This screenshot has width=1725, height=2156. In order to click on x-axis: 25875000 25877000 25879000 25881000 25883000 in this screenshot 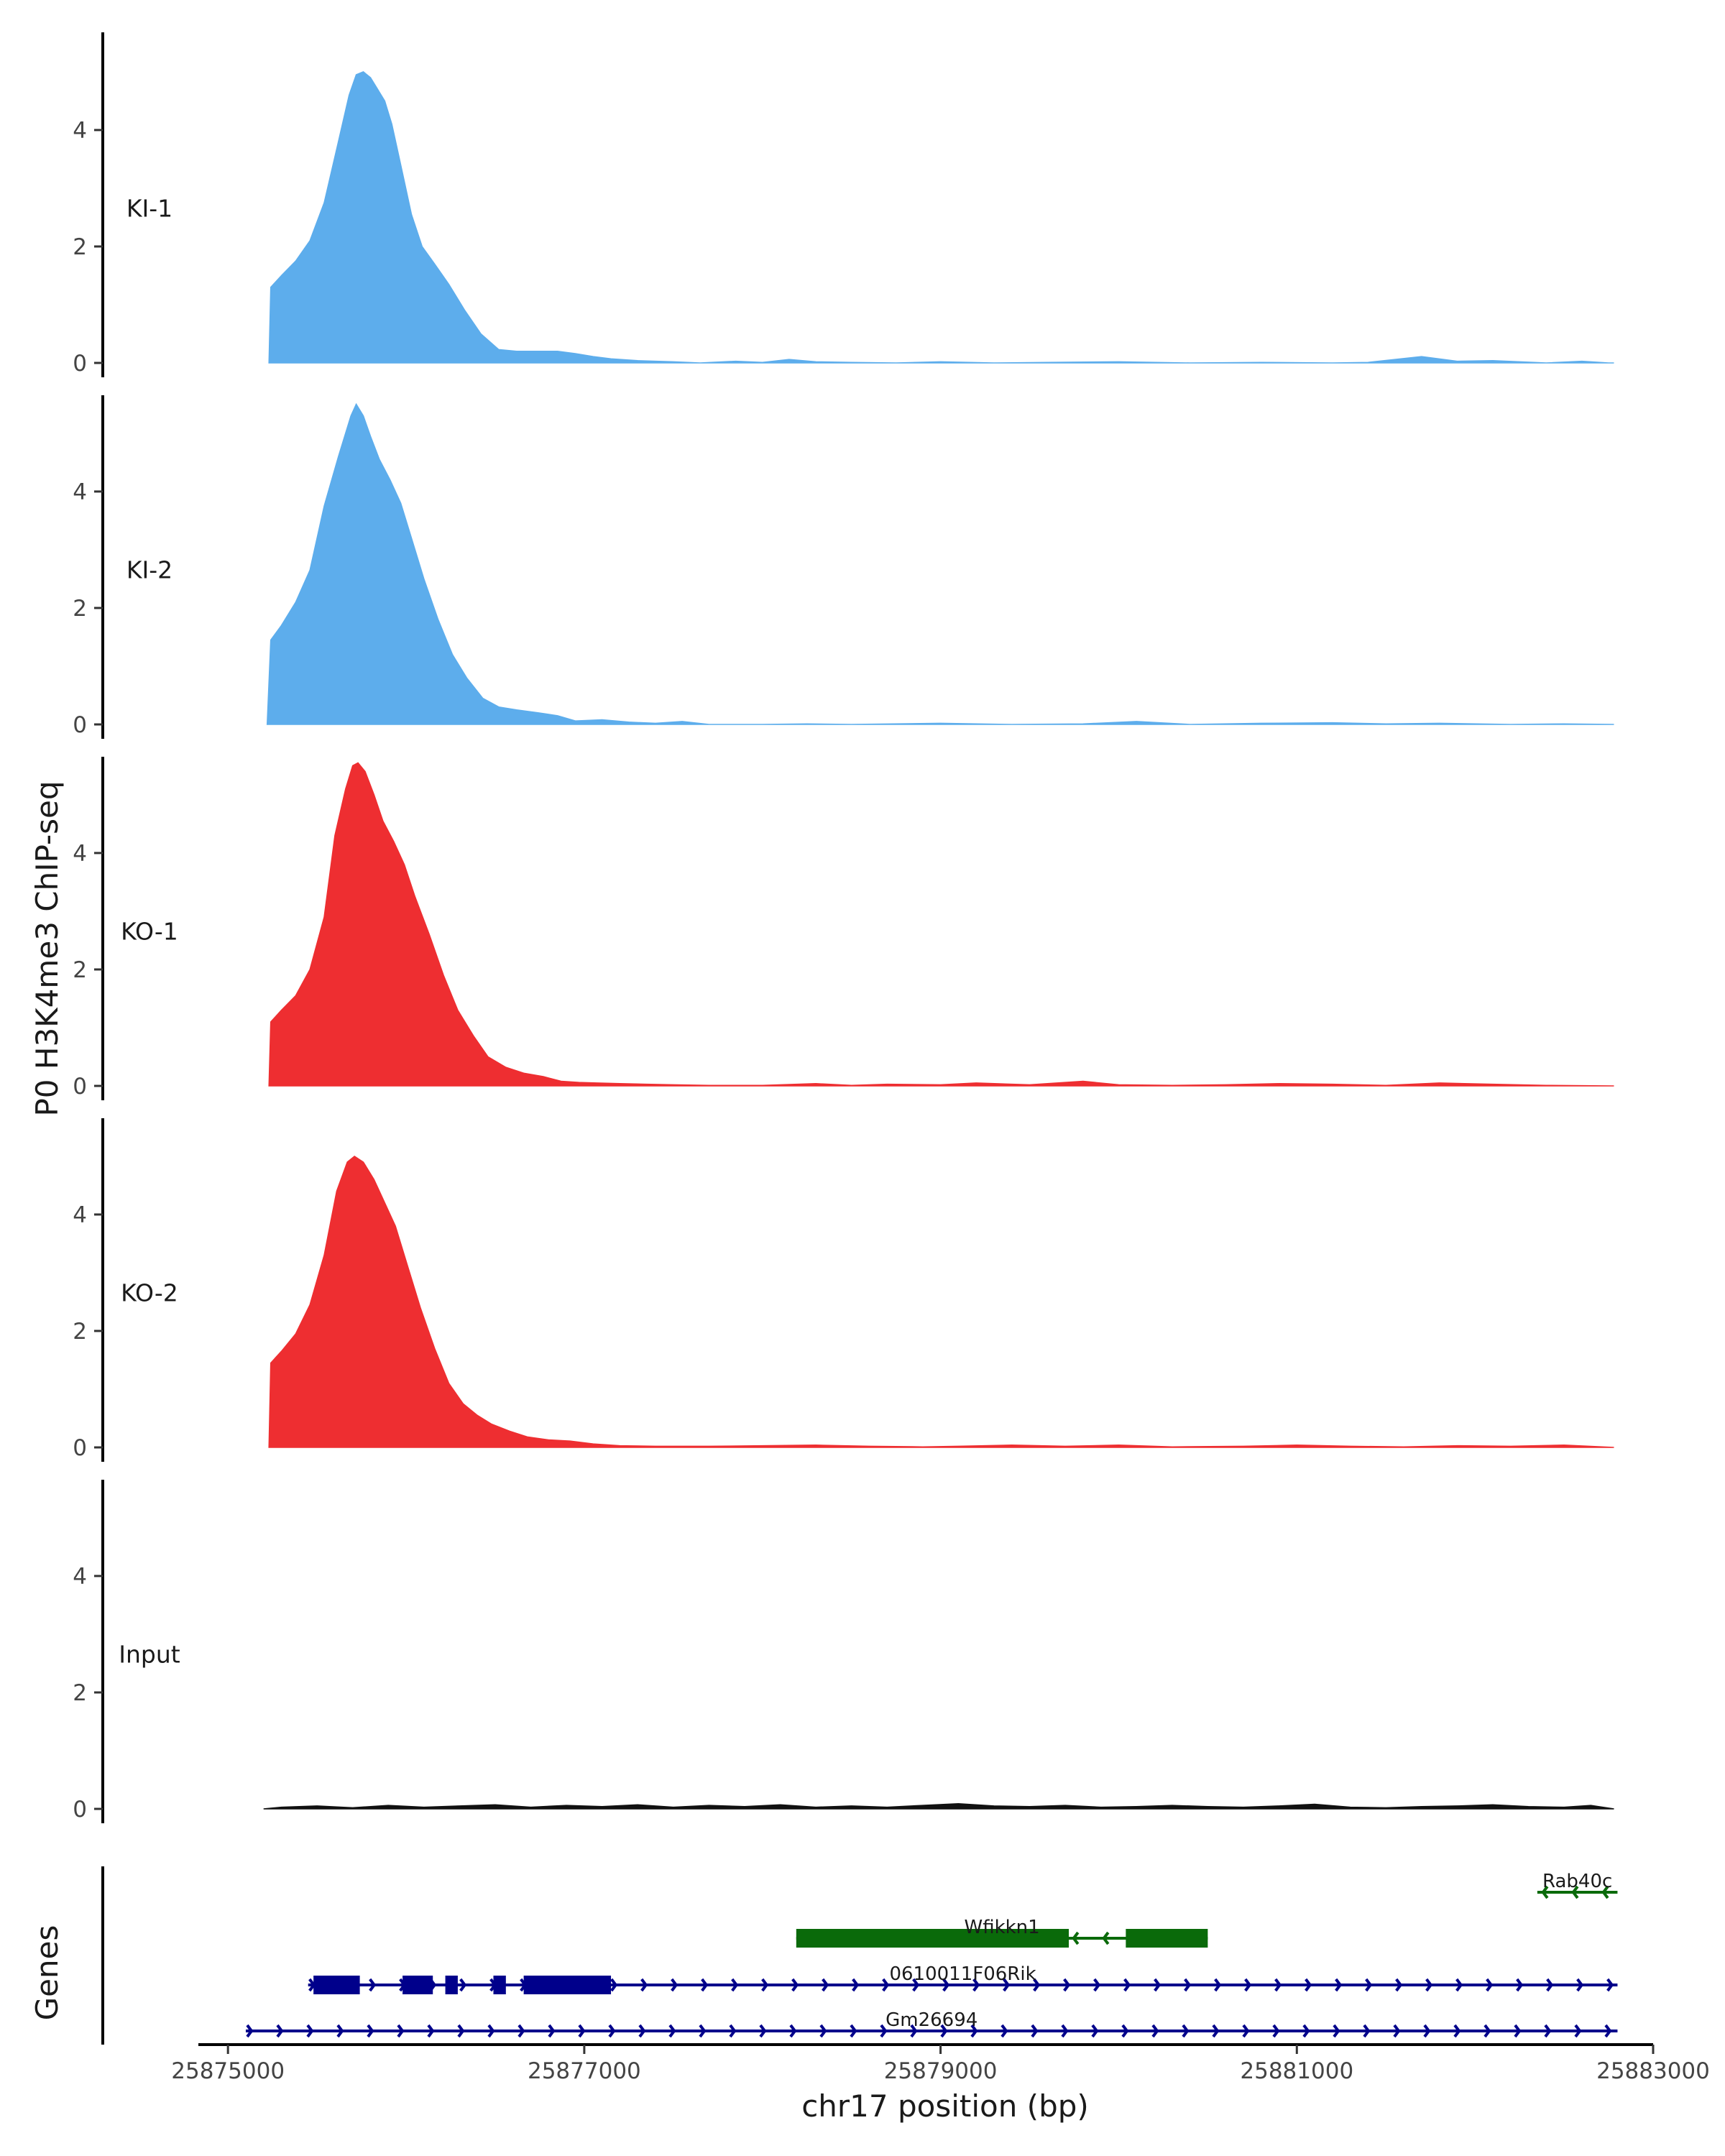, I will do `click(940, 2063)`.